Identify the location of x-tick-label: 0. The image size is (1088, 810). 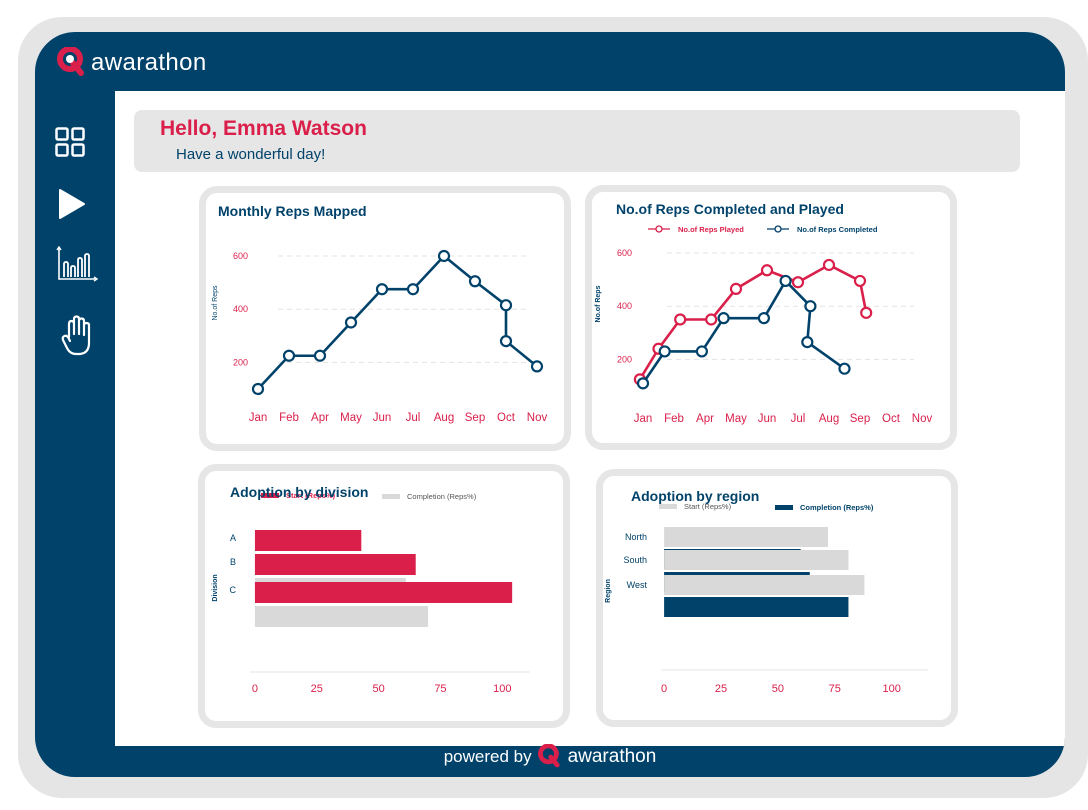
(664, 689).